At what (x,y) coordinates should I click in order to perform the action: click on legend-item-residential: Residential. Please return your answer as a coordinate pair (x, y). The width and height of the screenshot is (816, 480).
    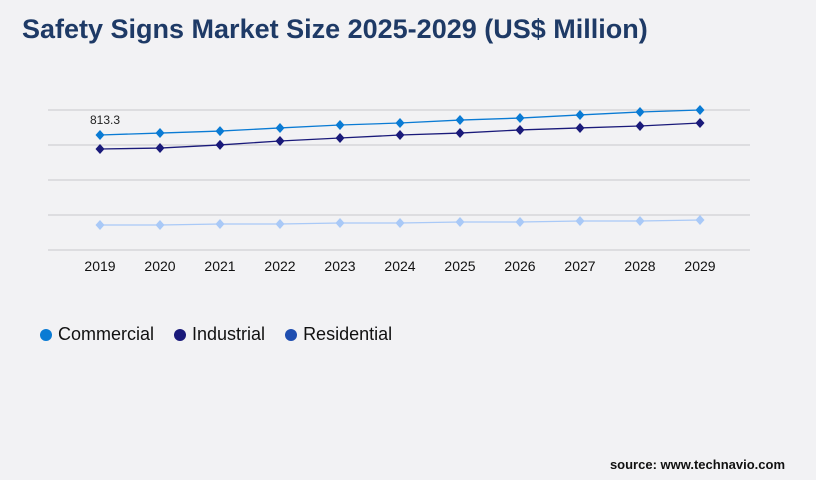
    Looking at the image, I should click on (338, 334).